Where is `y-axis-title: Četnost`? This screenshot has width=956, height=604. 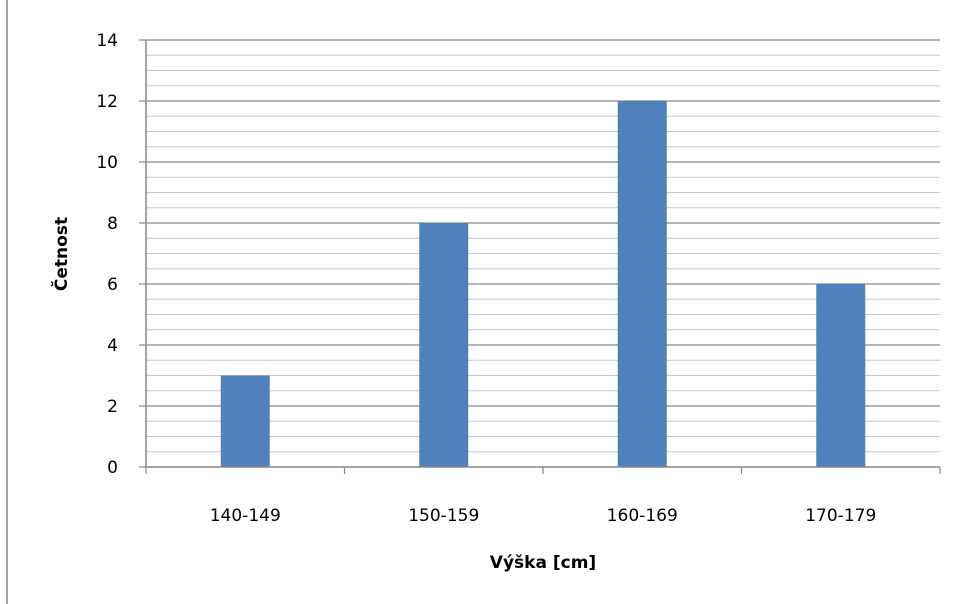 y-axis-title: Četnost is located at coordinates (61, 254).